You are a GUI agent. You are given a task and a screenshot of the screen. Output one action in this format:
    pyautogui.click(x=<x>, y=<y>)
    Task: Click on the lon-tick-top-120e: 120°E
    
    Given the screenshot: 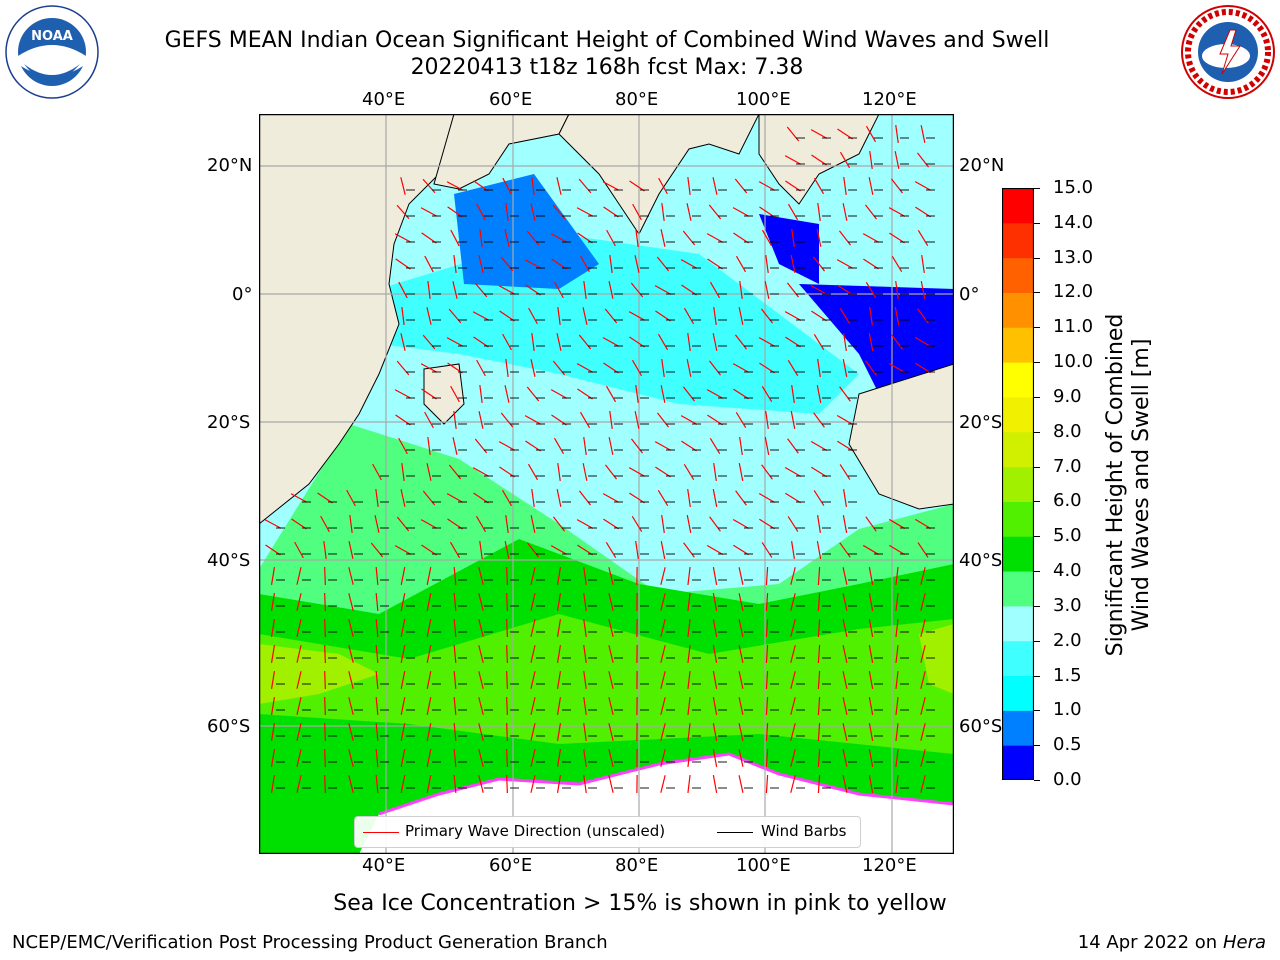 What is the action you would take?
    pyautogui.click(x=889, y=99)
    